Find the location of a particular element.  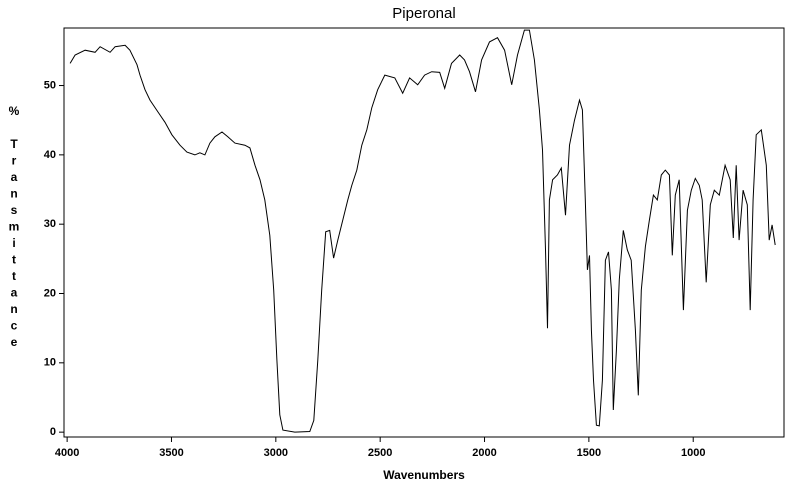

chart-title: Piperonal is located at coordinates (423, 13).